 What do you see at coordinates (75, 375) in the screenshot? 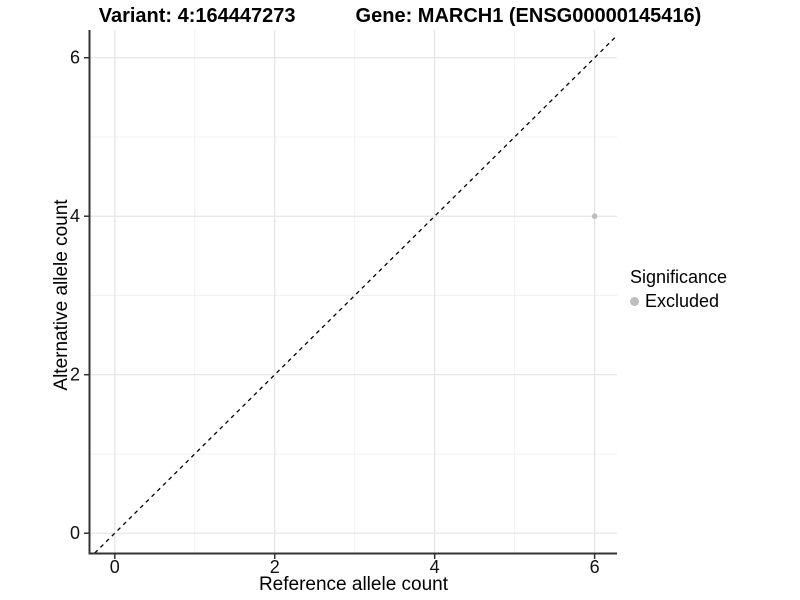
I see `y-tick-label: 2` at bounding box center [75, 375].